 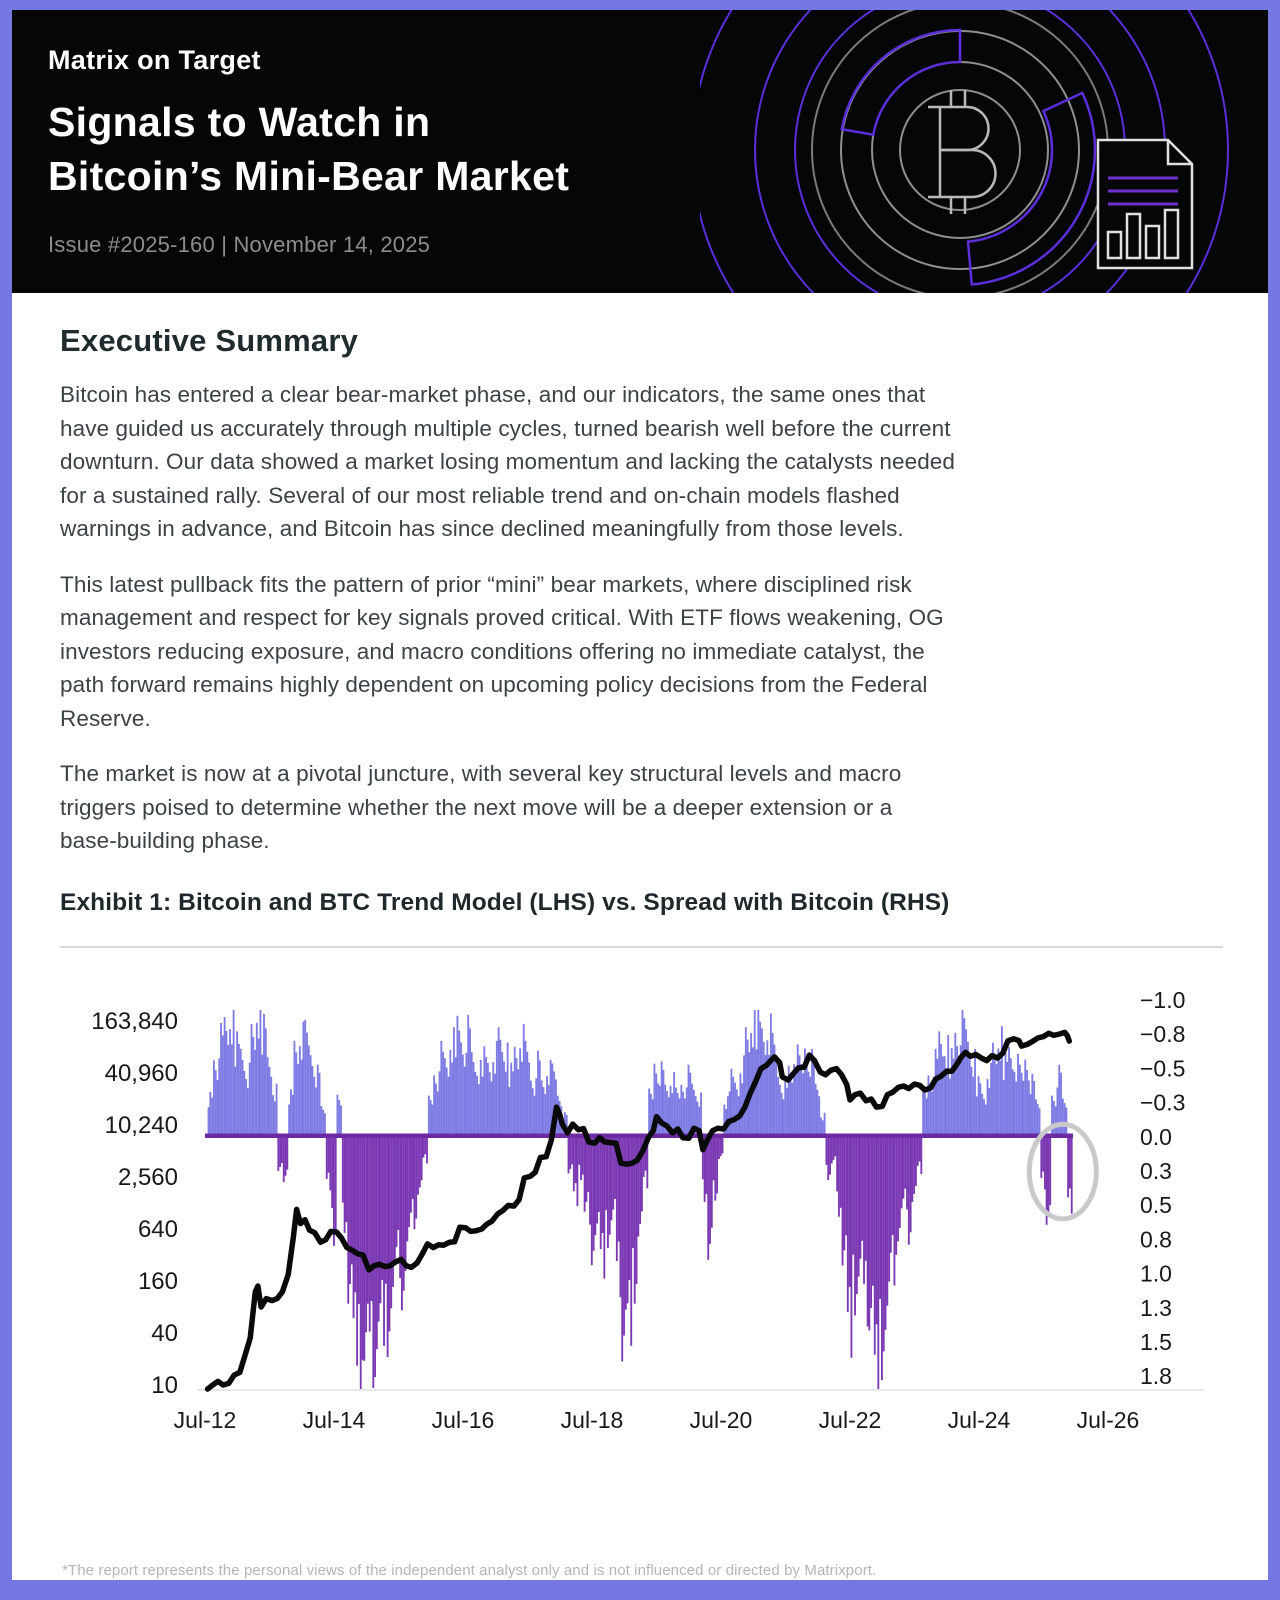 I want to click on right-axis-tick: 0.8, so click(x=1156, y=1239).